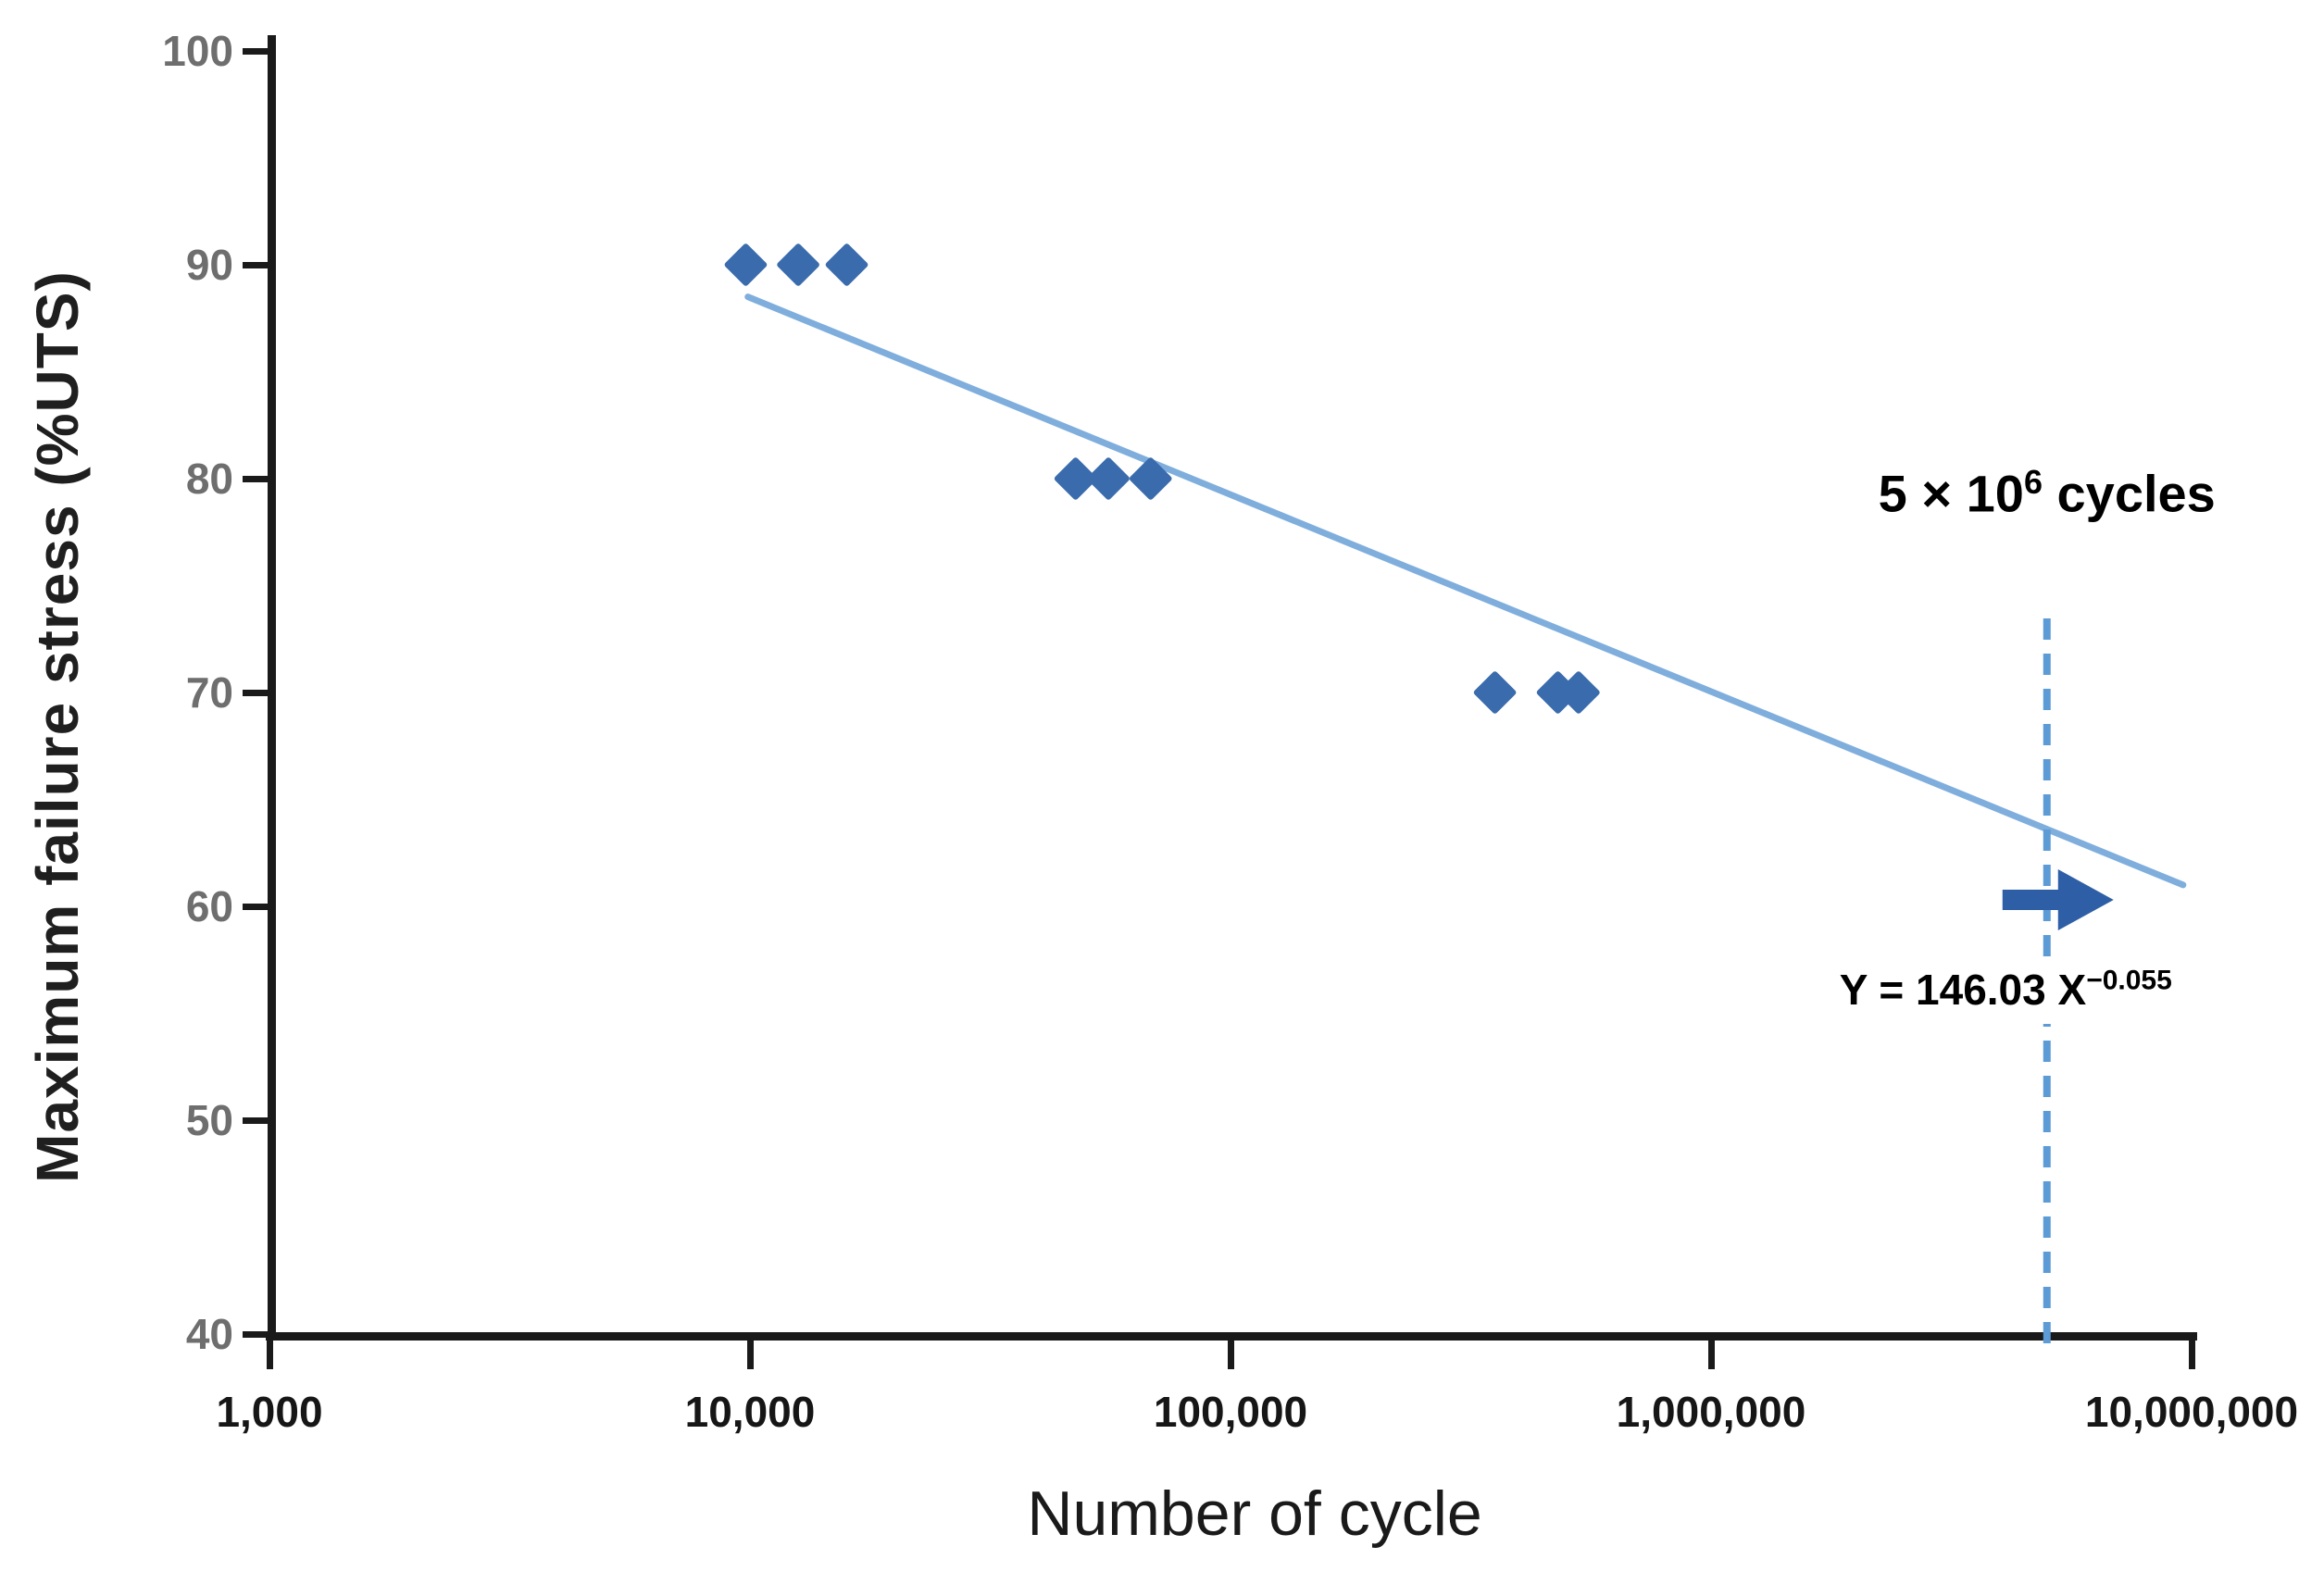  Describe the element at coordinates (272, 688) in the screenshot. I see `y-axis-line` at that location.